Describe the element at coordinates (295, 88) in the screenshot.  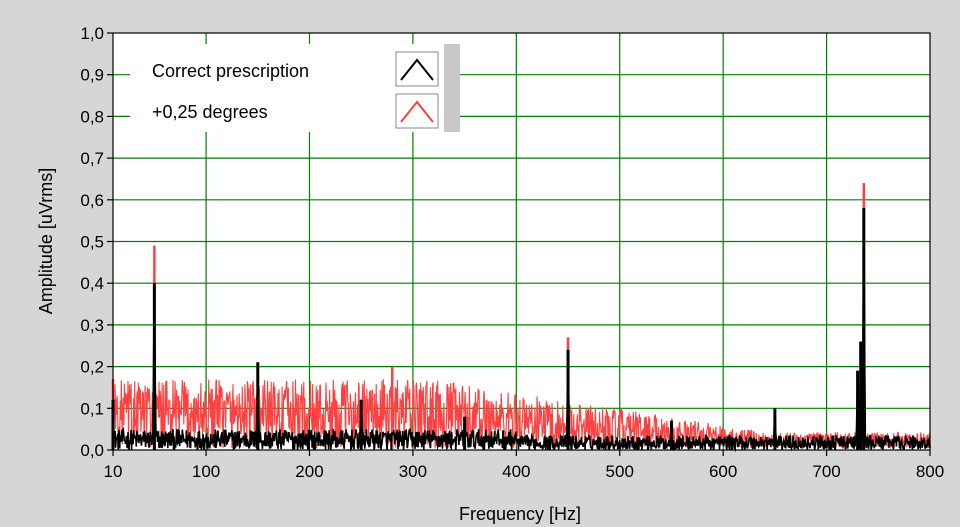
I see `legend: Correct prescription +0,25 degrees` at that location.